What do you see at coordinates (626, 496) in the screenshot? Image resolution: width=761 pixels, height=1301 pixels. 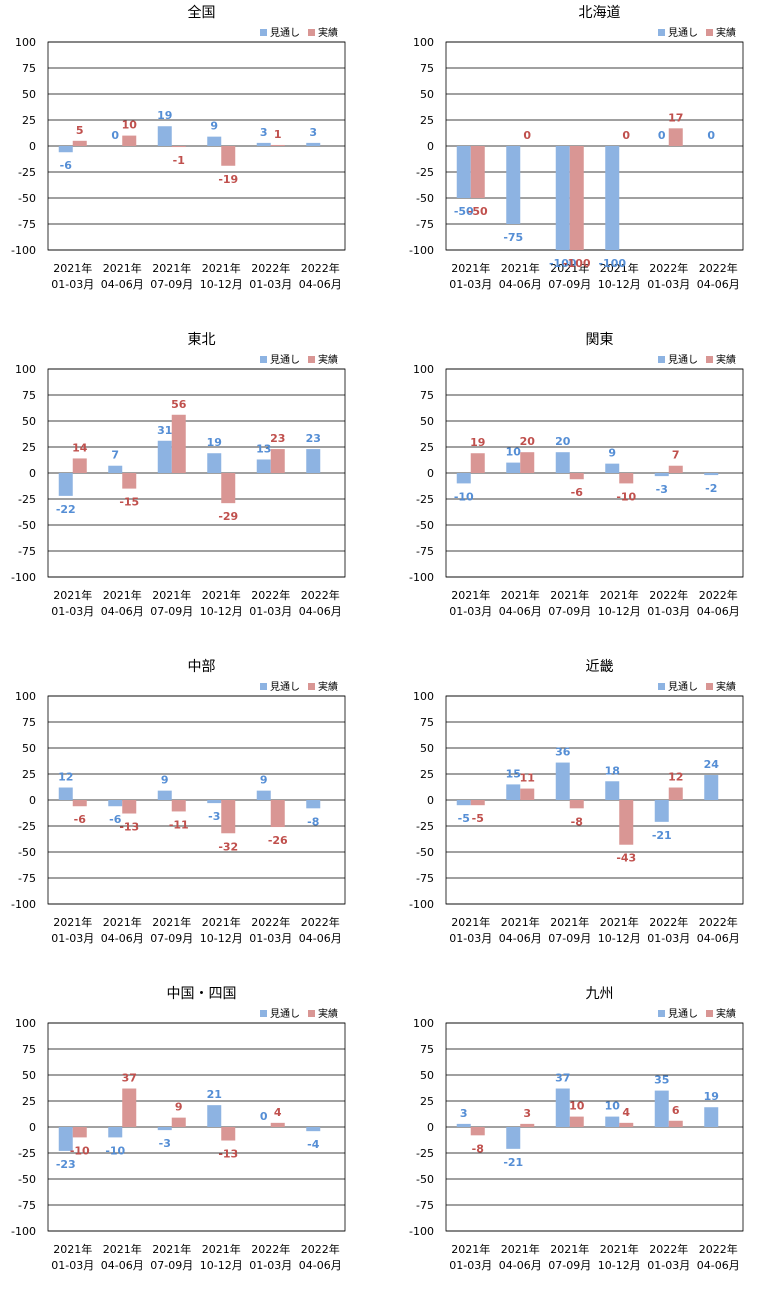 I see `data-label-actual: -10` at bounding box center [626, 496].